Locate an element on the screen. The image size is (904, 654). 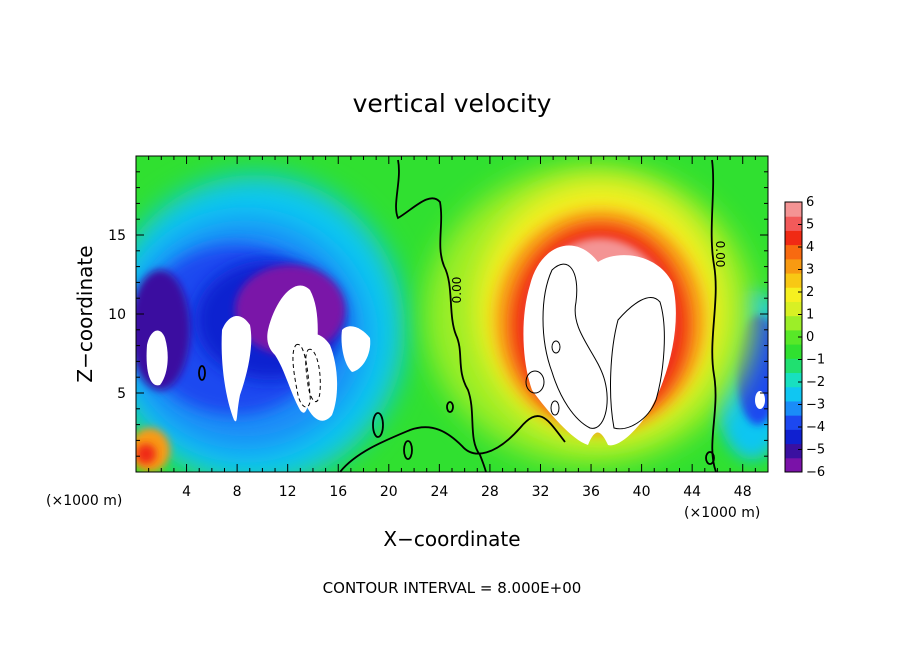
colorbar-label: −6 is located at coordinates (815, 472).